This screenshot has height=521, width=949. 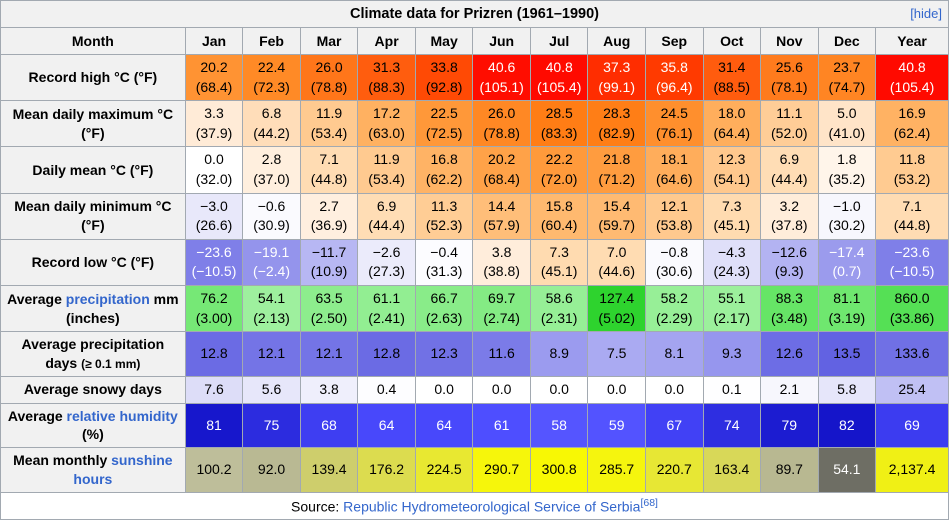 What do you see at coordinates (649, 503) in the screenshot?
I see `source-ref-link: [68]` at bounding box center [649, 503].